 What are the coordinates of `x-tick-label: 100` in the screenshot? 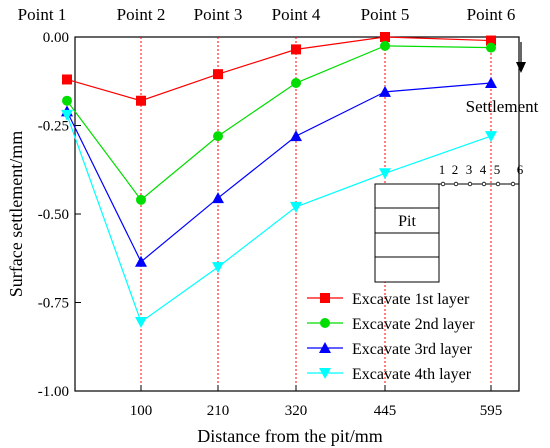 It's located at (141, 411).